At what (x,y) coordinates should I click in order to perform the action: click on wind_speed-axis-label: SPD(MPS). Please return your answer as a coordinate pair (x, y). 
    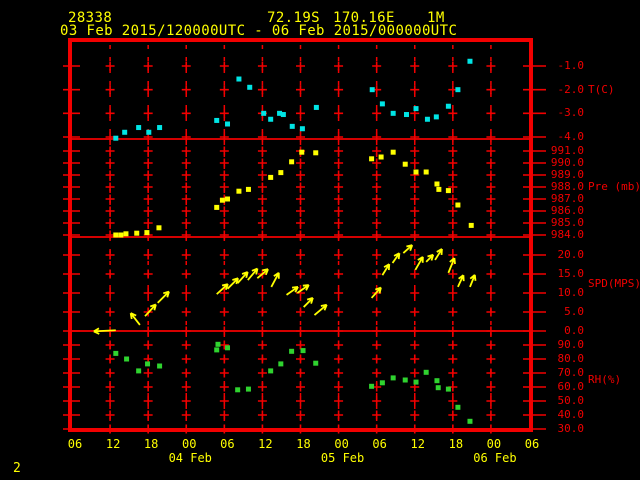
    Looking at the image, I should click on (614, 283).